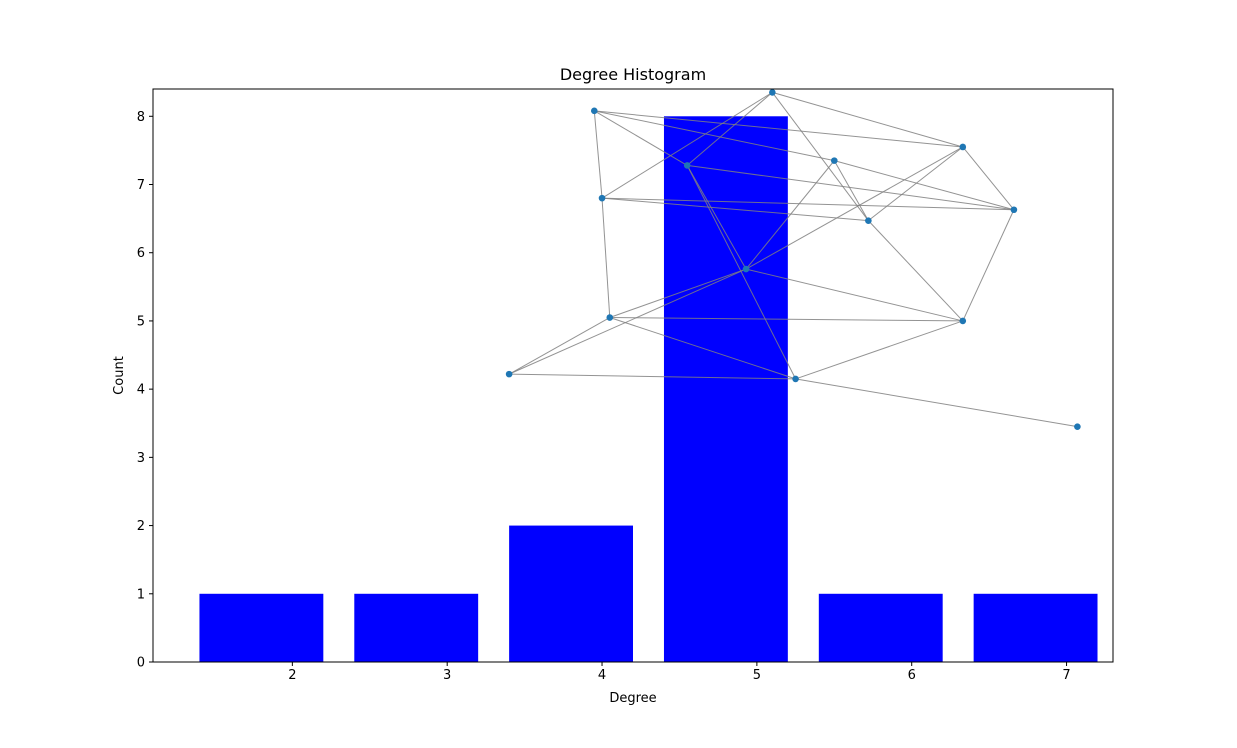  Describe the element at coordinates (632, 698) in the screenshot. I see `x-axis-label: Degree` at that location.